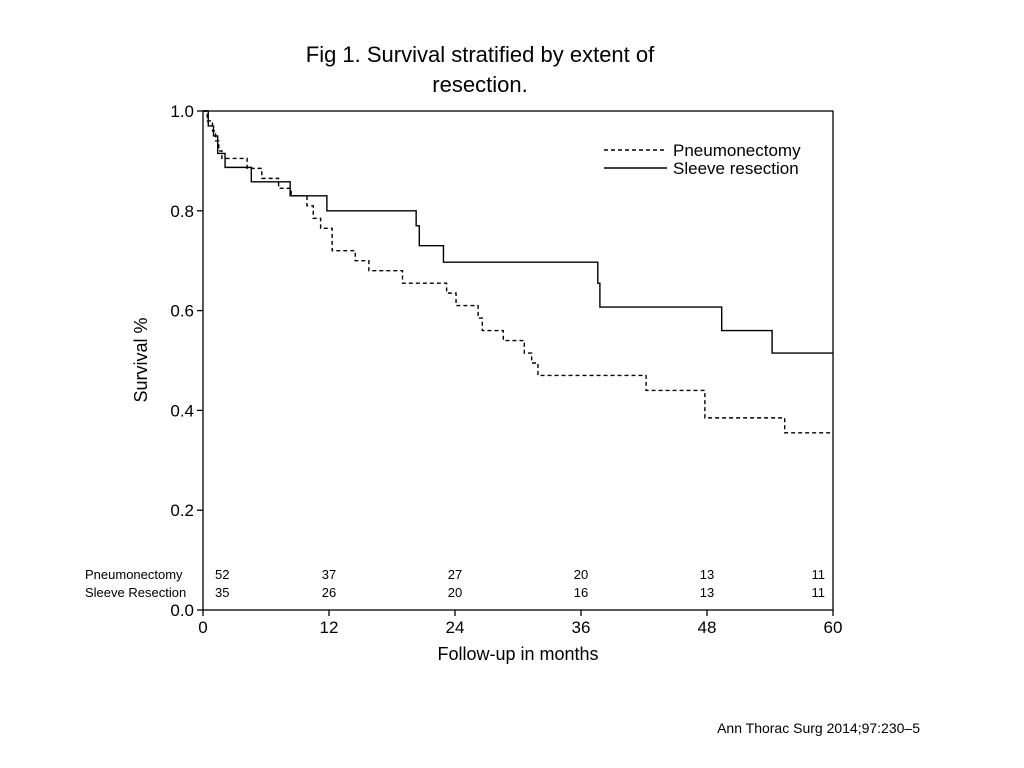 This screenshot has width=1024, height=768. Describe the element at coordinates (182, 111) in the screenshot. I see `y-tick-label: 1.0` at that location.